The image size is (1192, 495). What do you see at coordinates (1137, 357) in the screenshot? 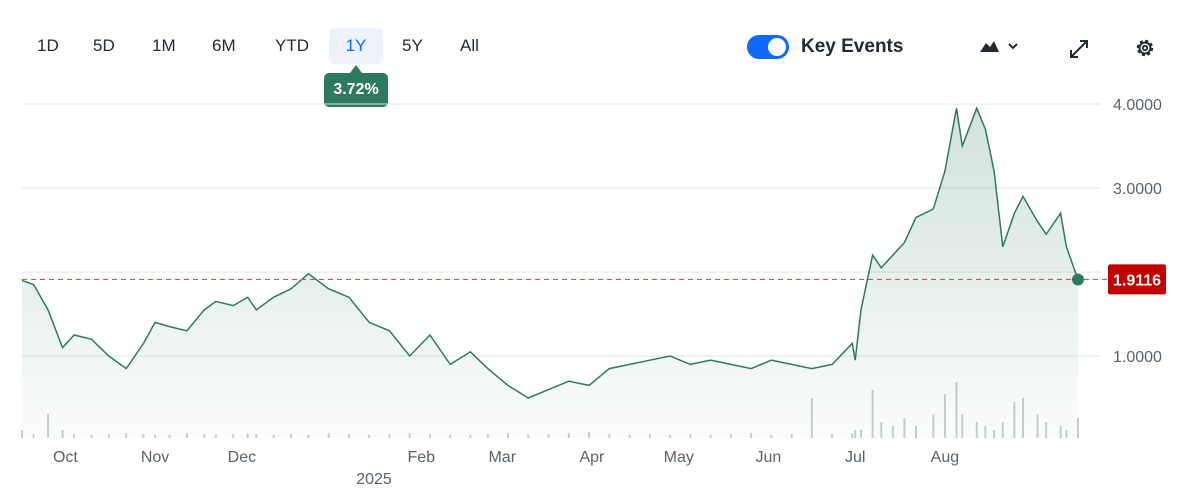
I see `y-tick-label: 1.0000` at bounding box center [1137, 357].